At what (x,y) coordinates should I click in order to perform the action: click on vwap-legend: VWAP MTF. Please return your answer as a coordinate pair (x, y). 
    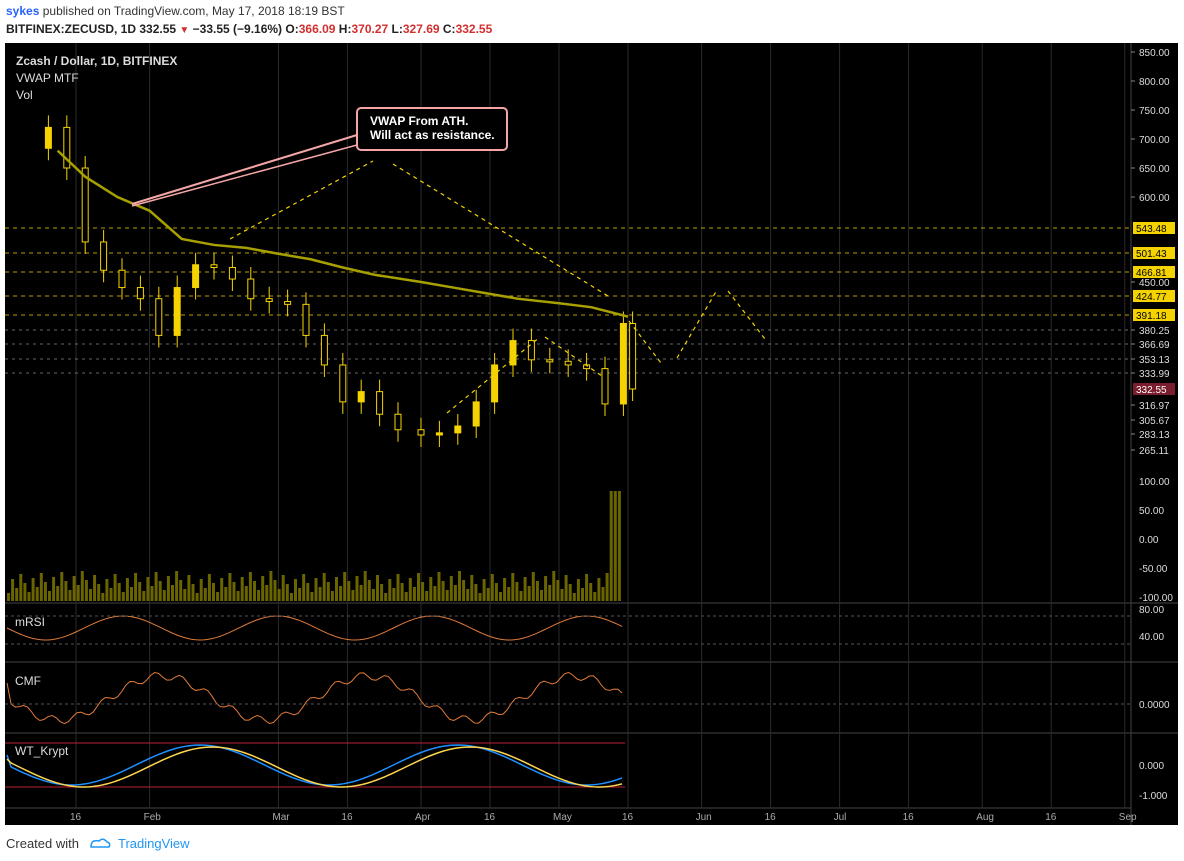
    Looking at the image, I should click on (47, 78).